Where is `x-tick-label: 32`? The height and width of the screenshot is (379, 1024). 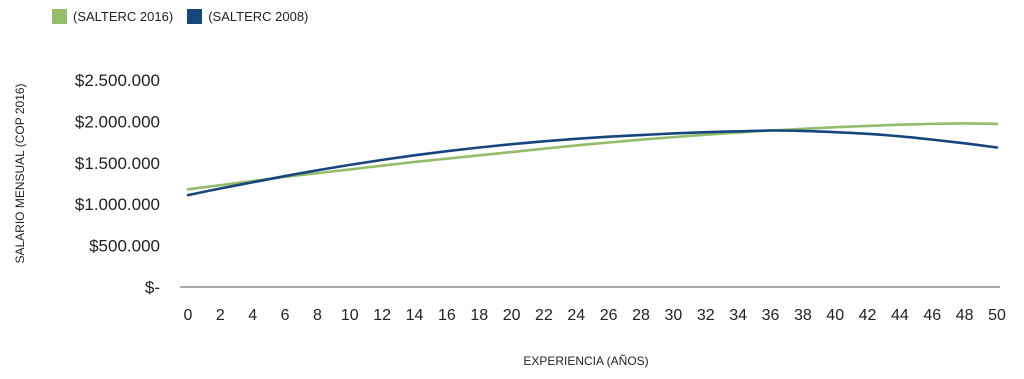 x-tick-label: 32 is located at coordinates (706, 315).